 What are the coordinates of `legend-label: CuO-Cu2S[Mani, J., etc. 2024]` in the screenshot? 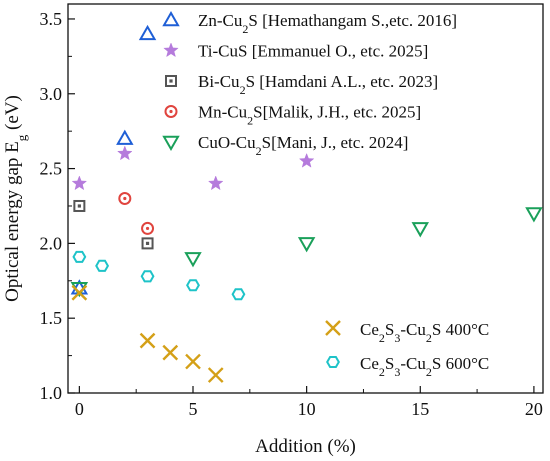 It's located at (303, 145).